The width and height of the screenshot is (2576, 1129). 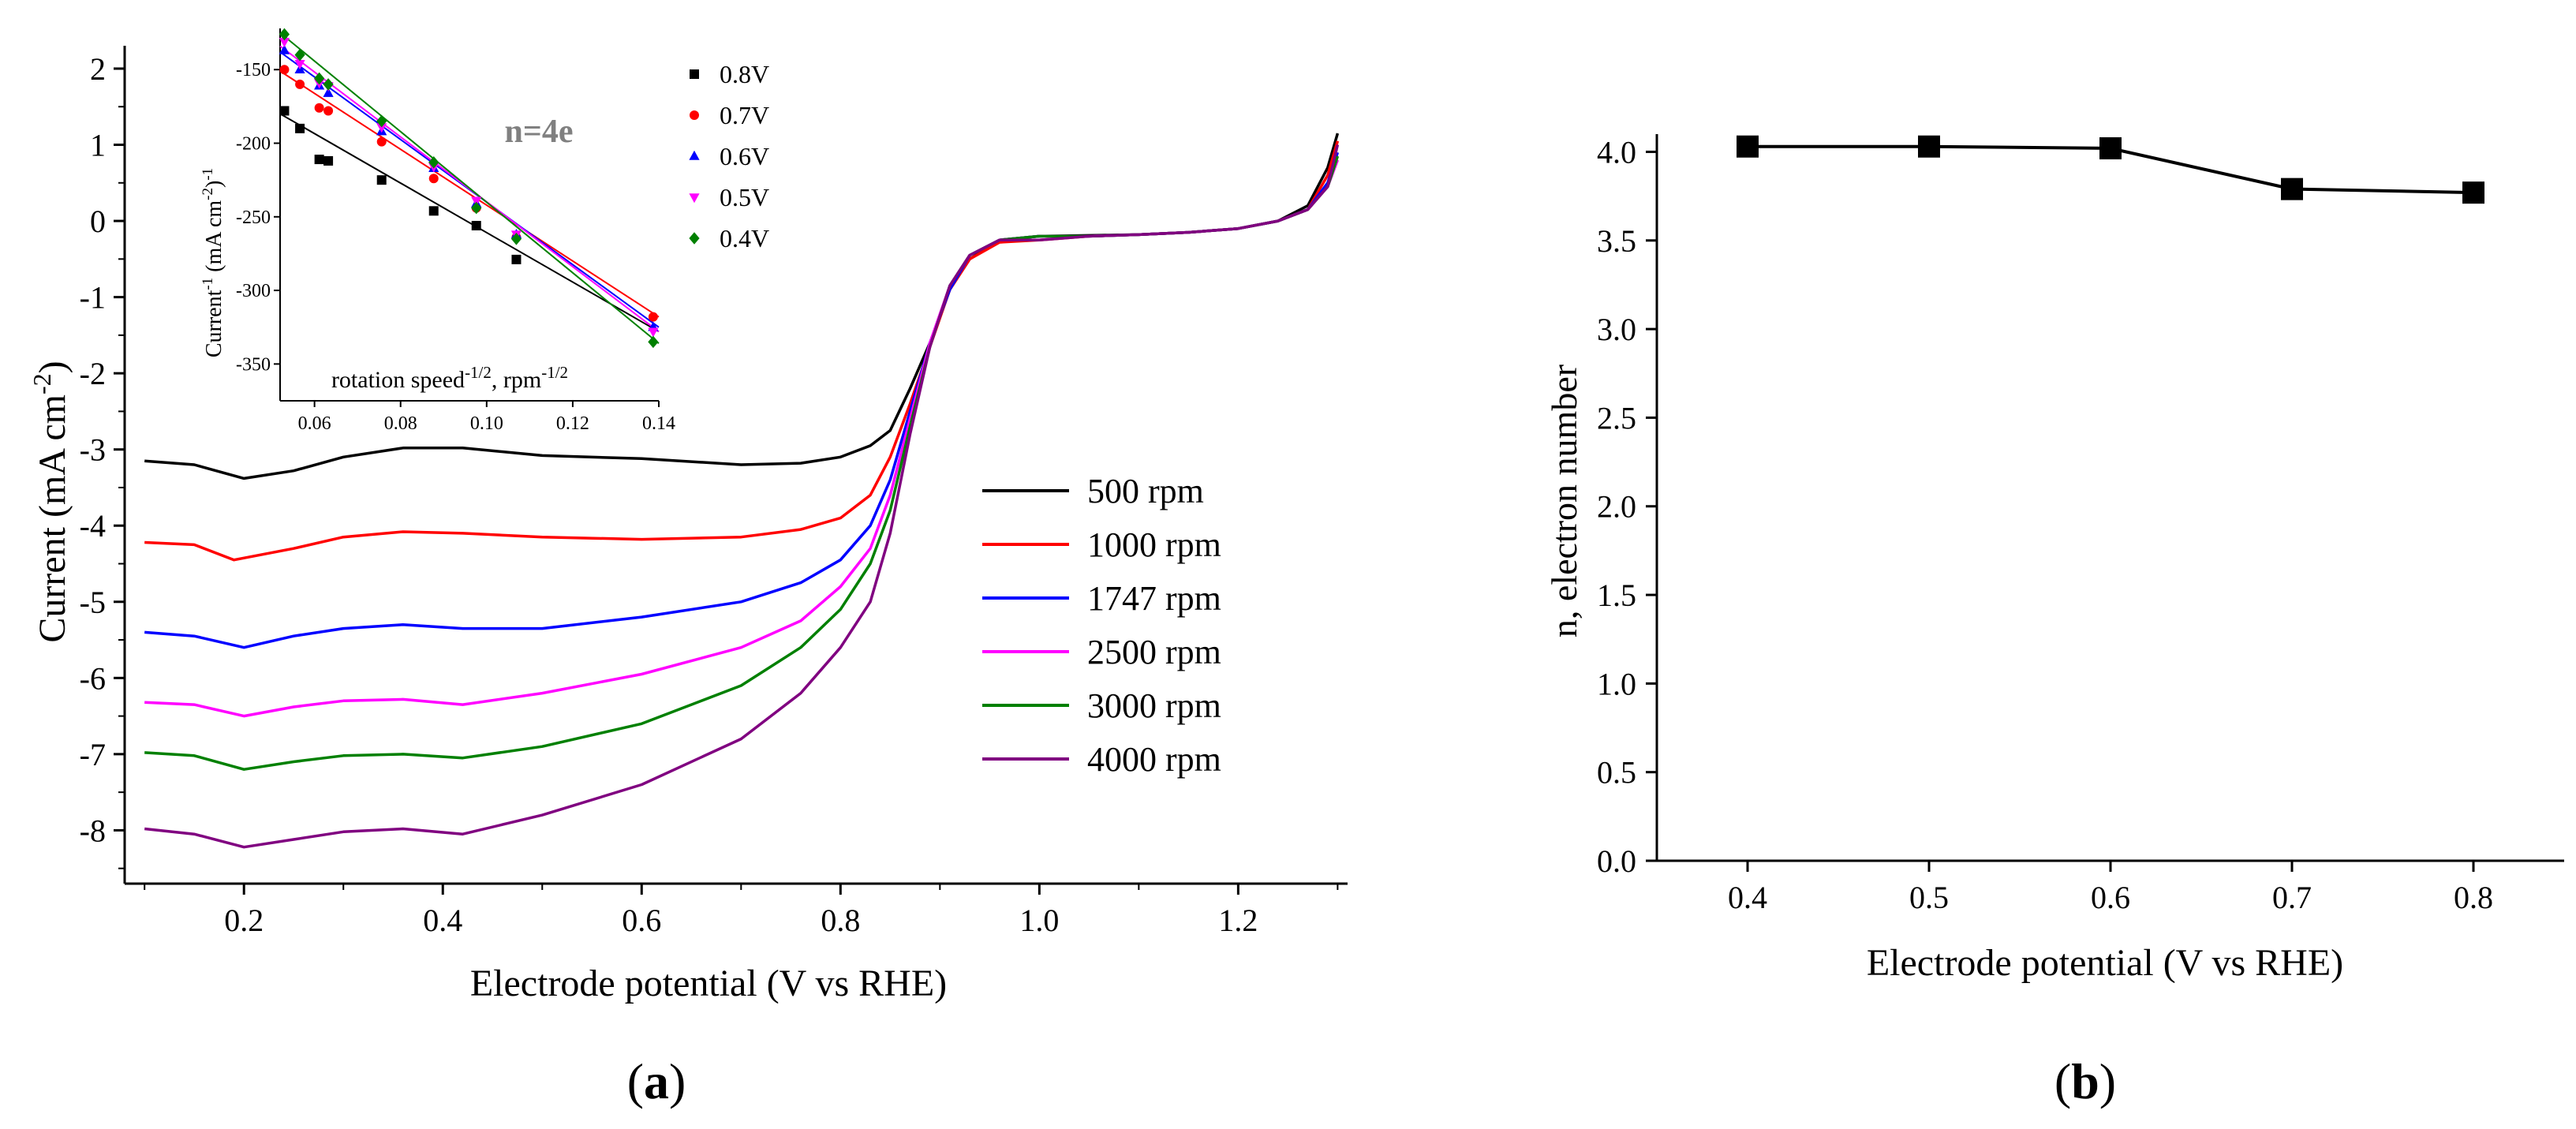 I want to click on panel-a-ytick-label: 2, so click(x=98, y=69).